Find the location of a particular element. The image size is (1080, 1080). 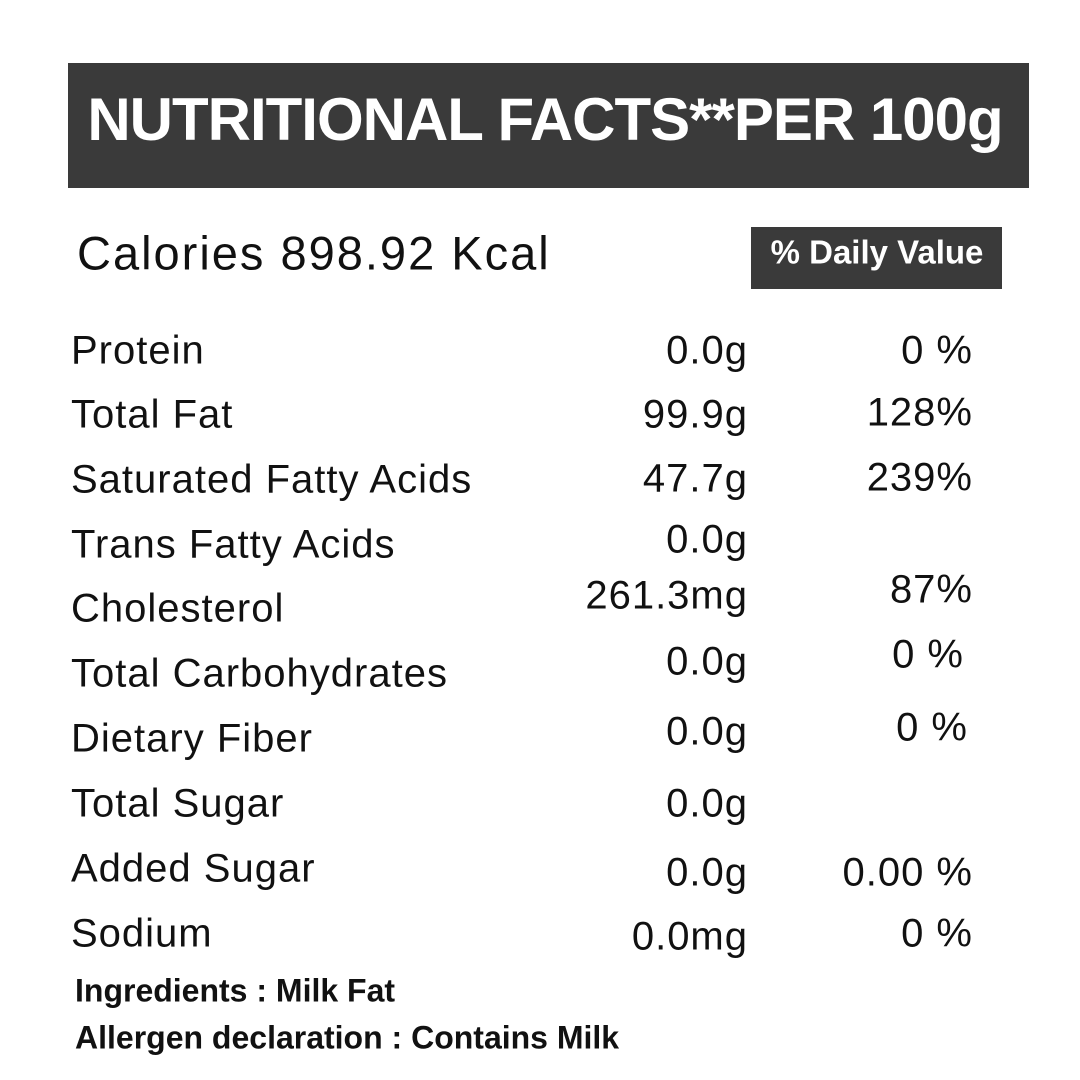

row-dv: 0.00 % is located at coordinates (907, 873).